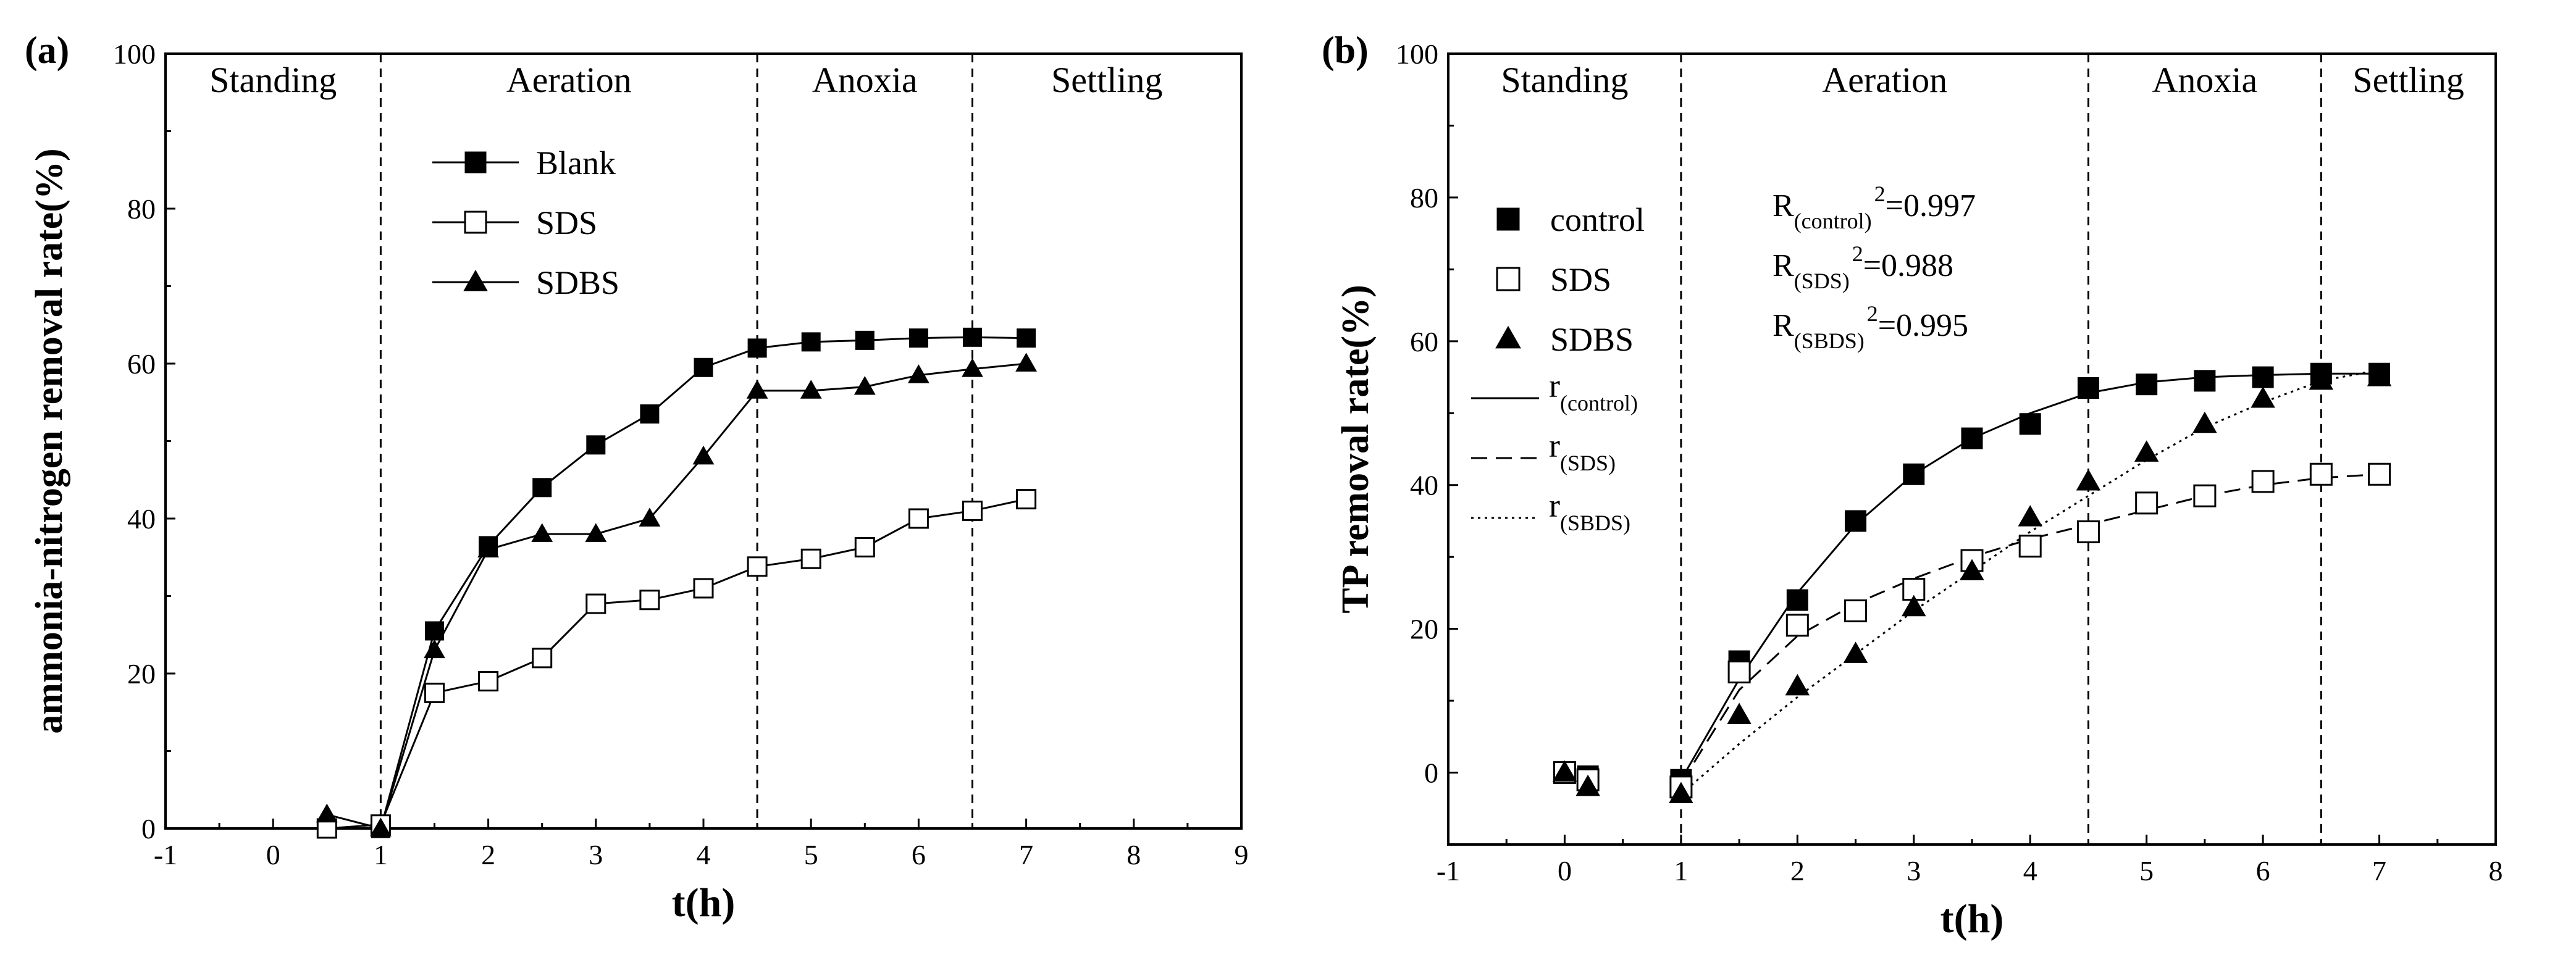  What do you see at coordinates (2408, 80) in the screenshot?
I see `panel-b-phase-label-settling: Settling` at bounding box center [2408, 80].